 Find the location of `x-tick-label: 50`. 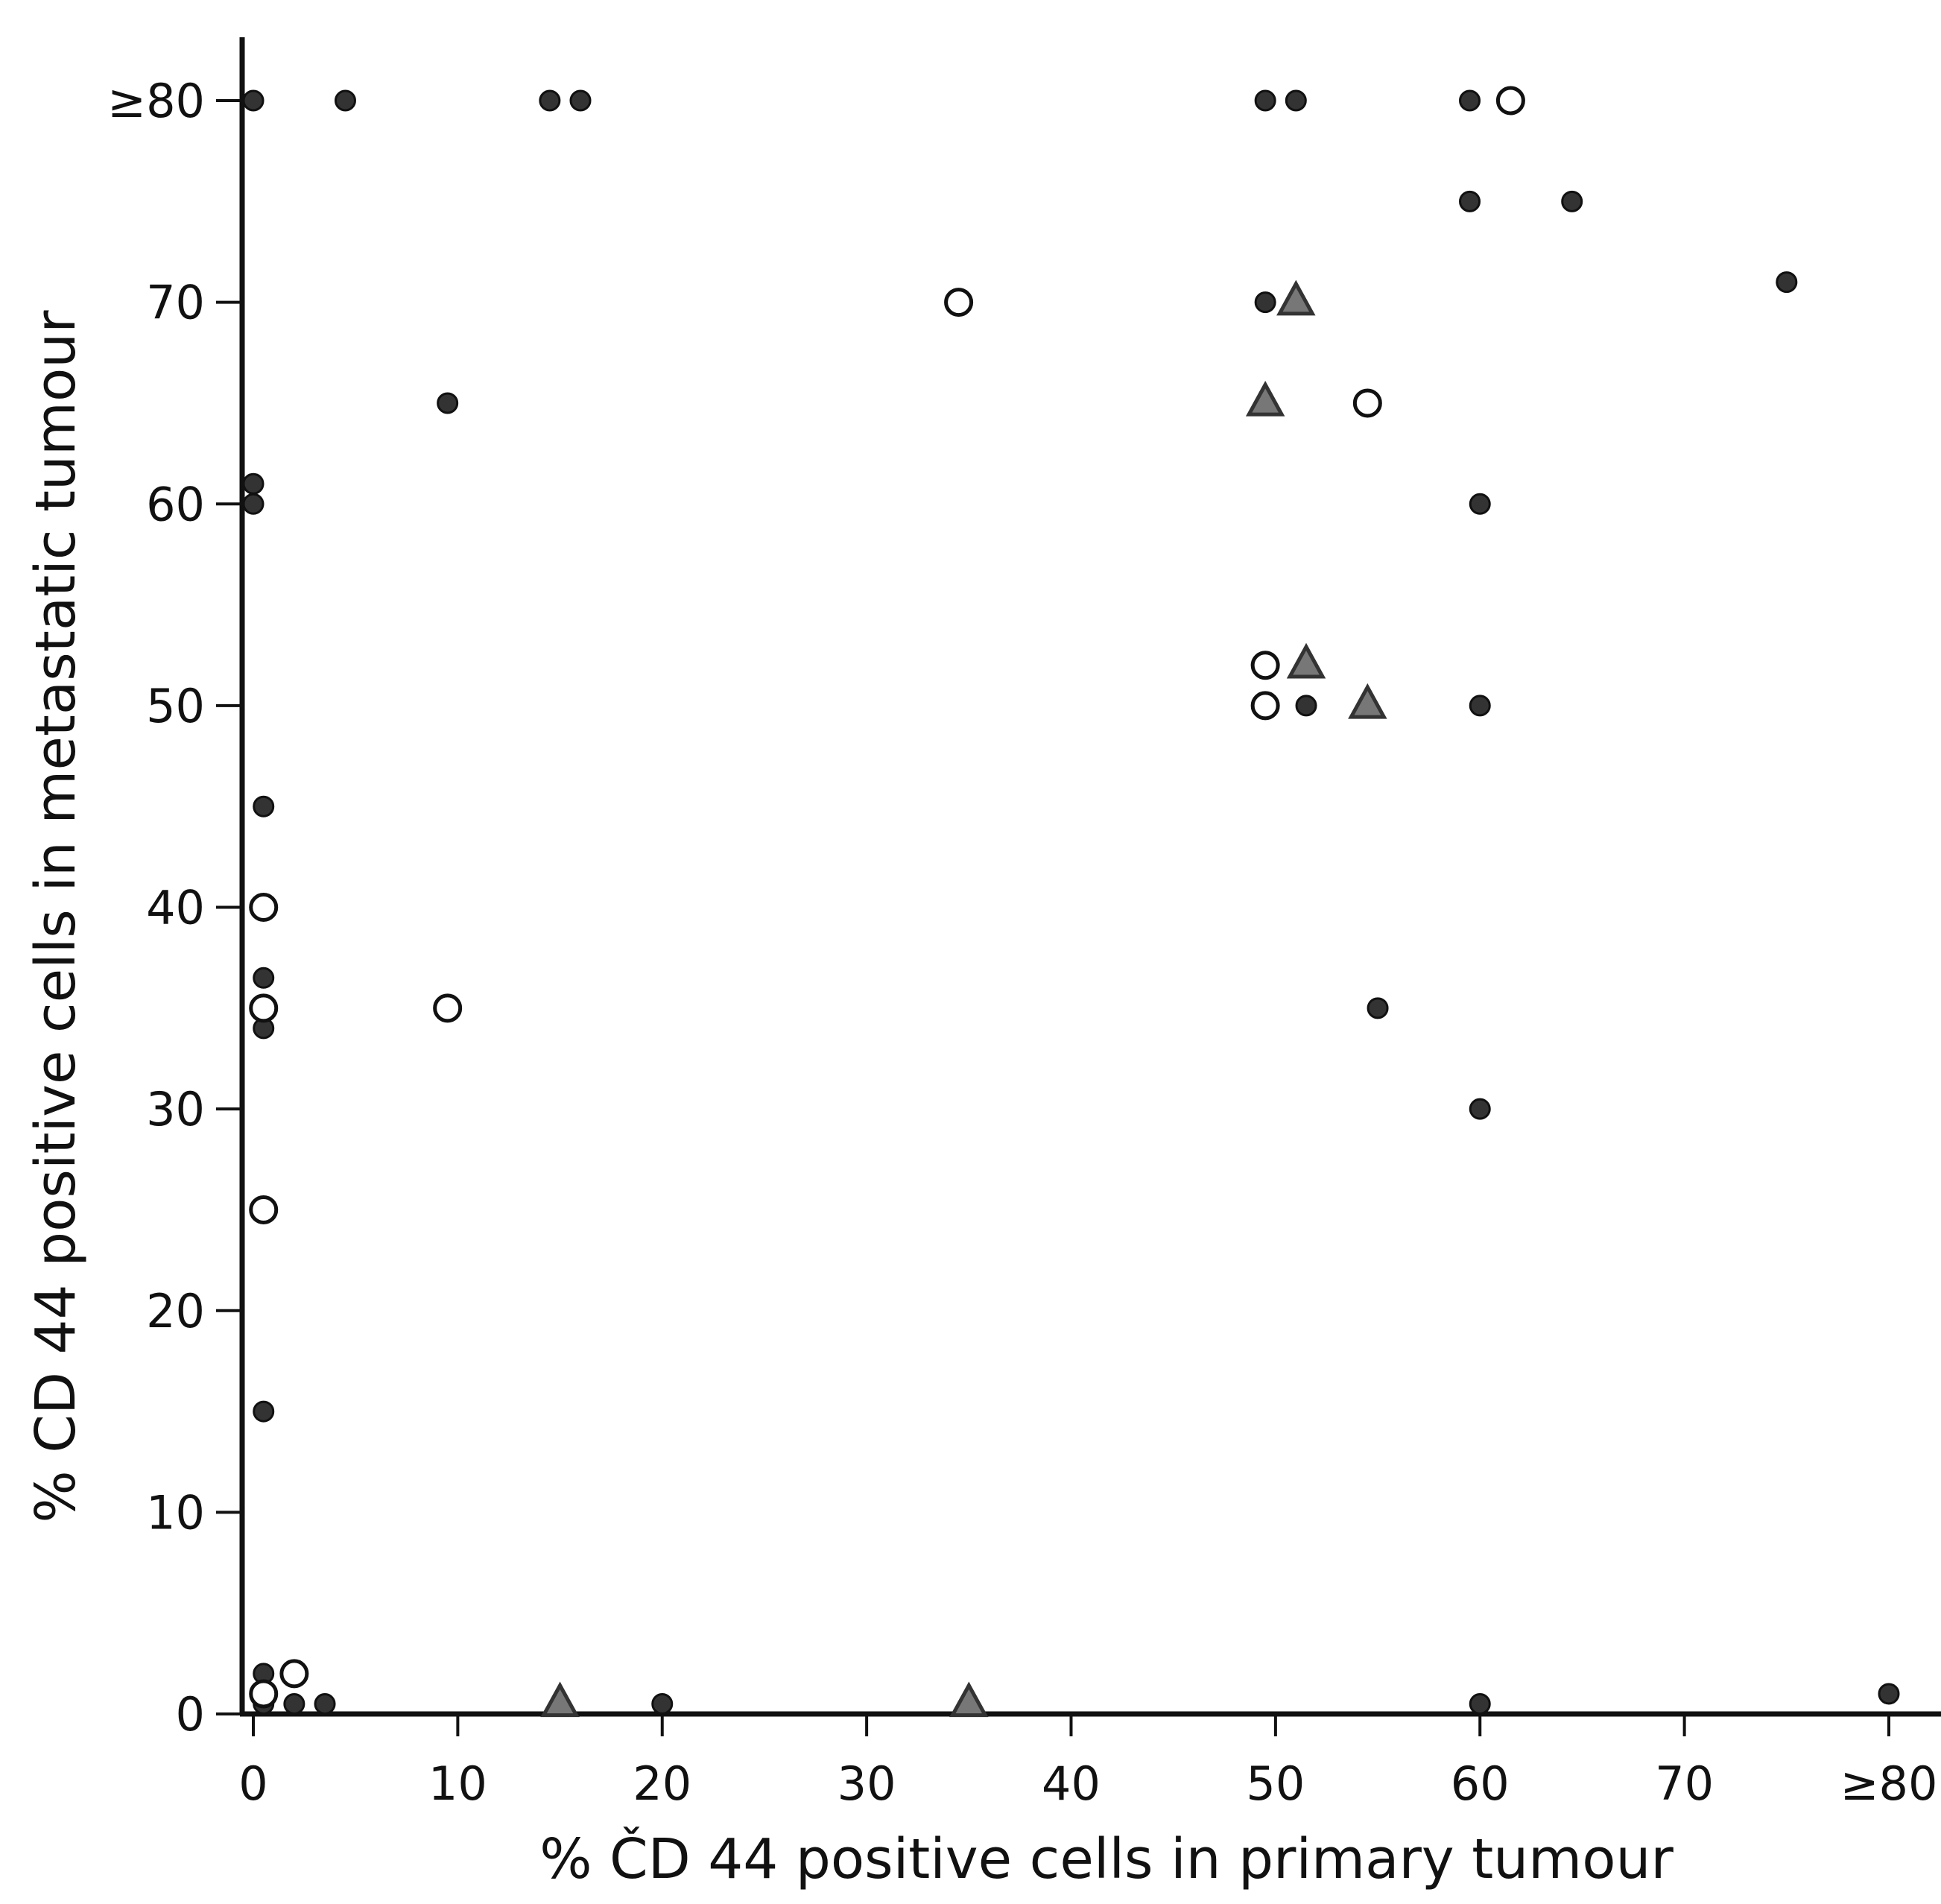

x-tick-label: 50 is located at coordinates (1275, 1783).